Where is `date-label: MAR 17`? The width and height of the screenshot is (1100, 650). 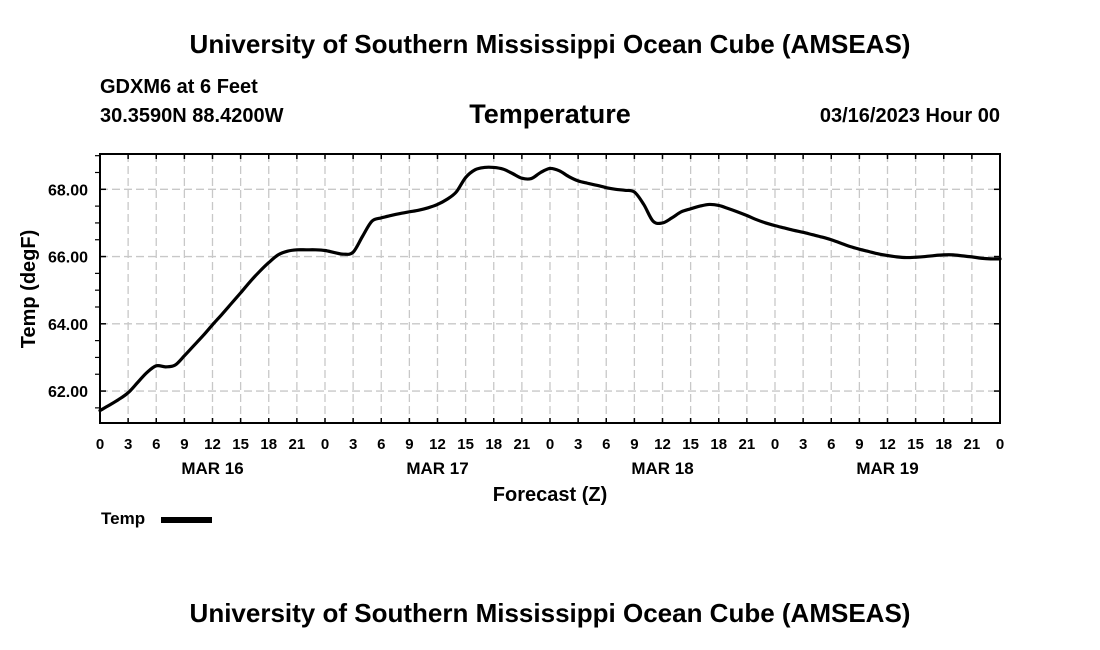 date-label: MAR 17 is located at coordinates (437, 468).